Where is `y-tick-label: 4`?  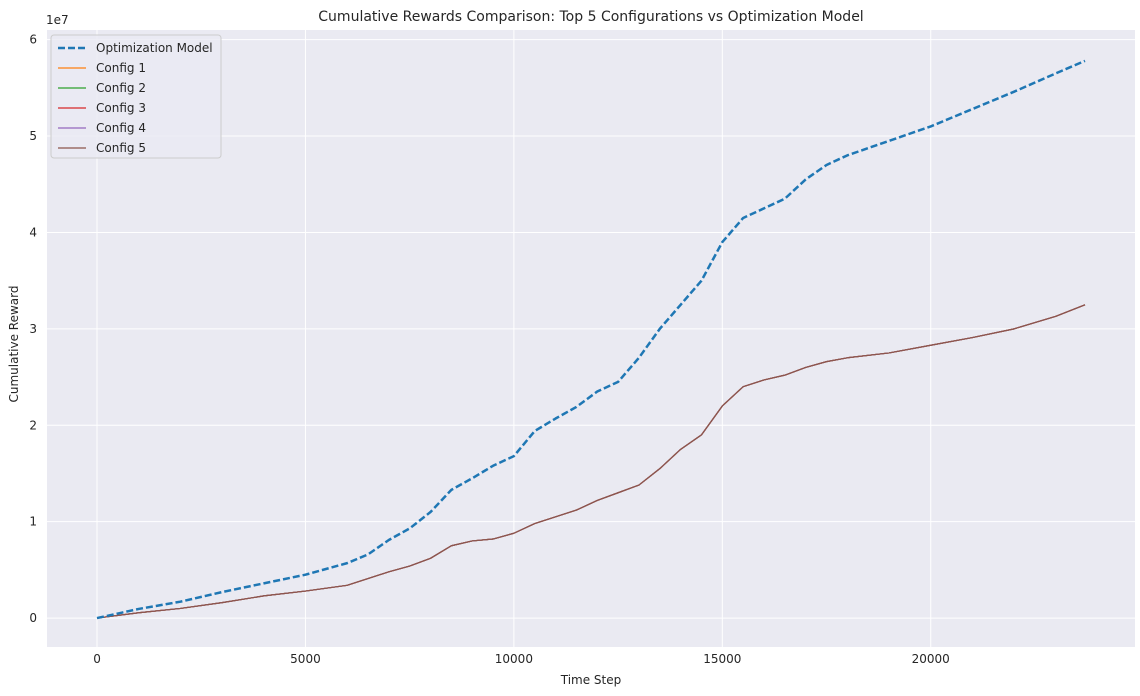
y-tick-label: 4 is located at coordinates (33, 232).